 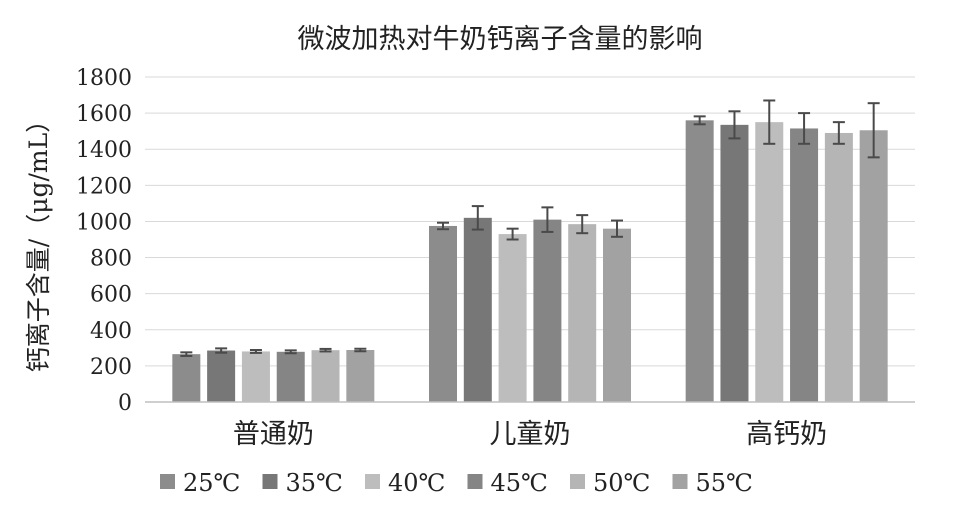 I want to click on y-axis-label: 钙离子含量/（μg/mL）, so click(x=38, y=240).